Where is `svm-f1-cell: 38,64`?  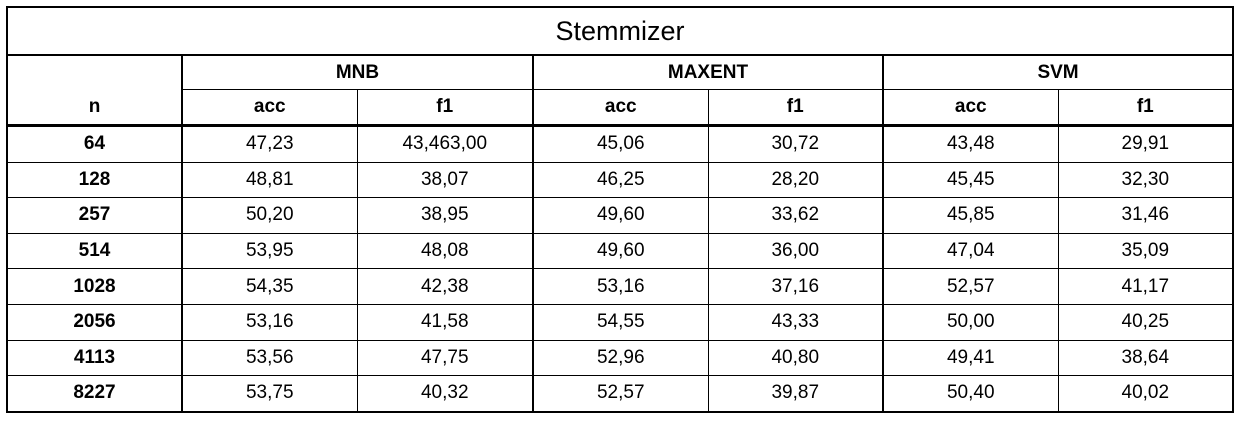 svm-f1-cell: 38,64 is located at coordinates (1146, 357).